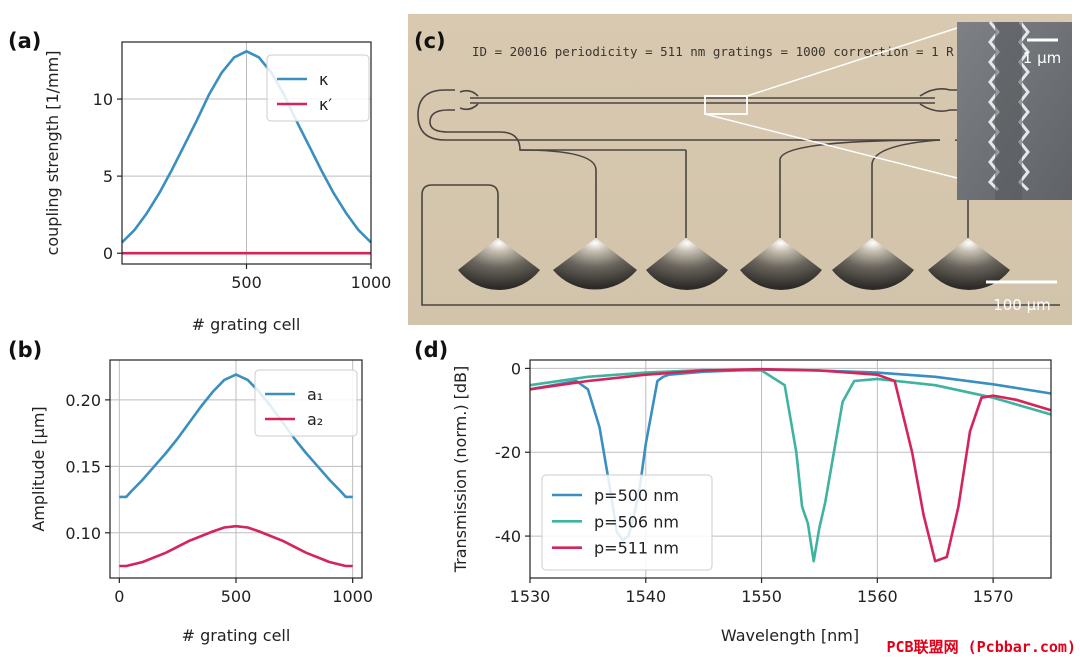 This screenshot has height=659, width=1080. I want to click on panel-a-legend-label-1: κ, so click(324, 79).